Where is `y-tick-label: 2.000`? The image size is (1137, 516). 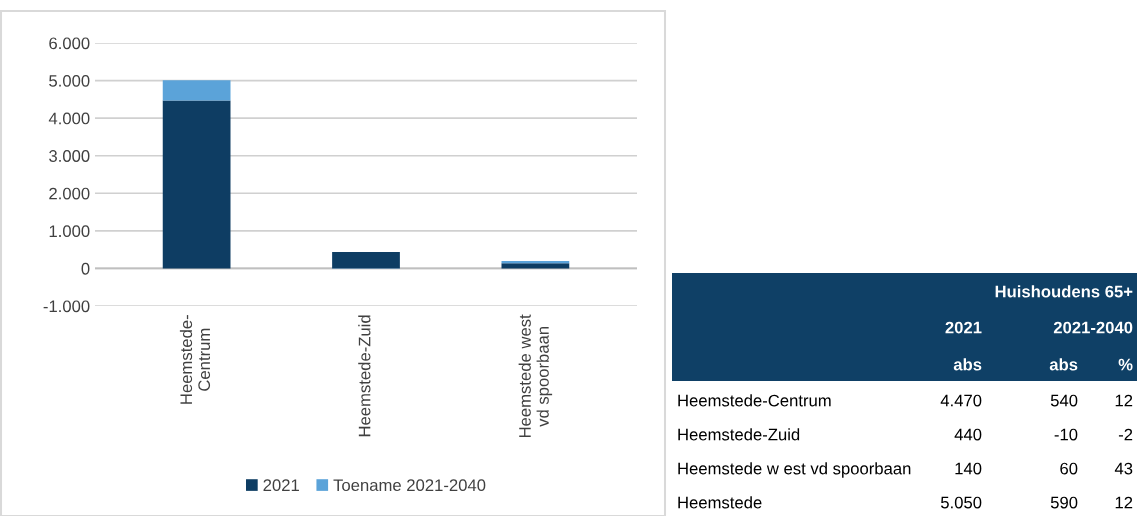 y-tick-label: 2.000 is located at coordinates (69, 193).